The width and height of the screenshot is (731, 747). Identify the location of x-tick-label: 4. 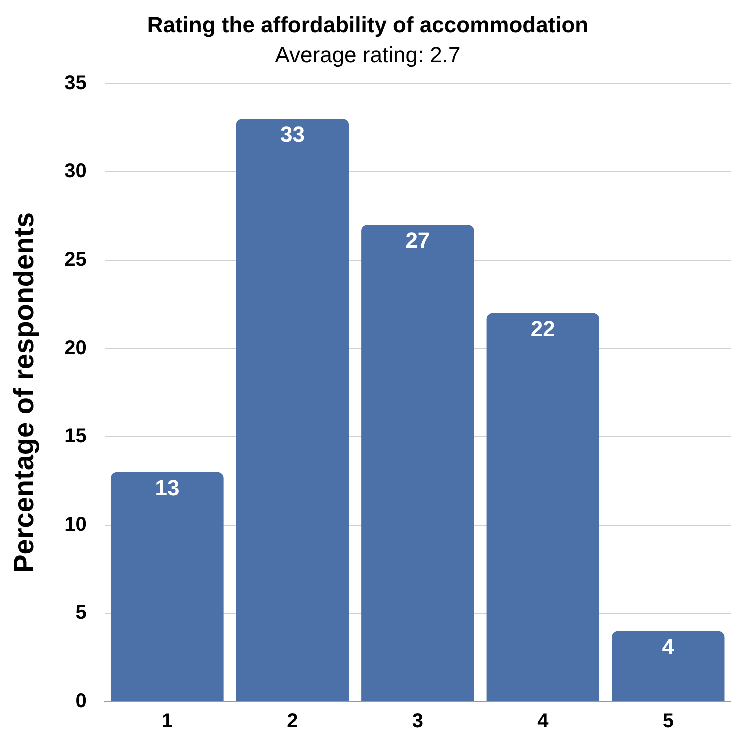
(544, 721).